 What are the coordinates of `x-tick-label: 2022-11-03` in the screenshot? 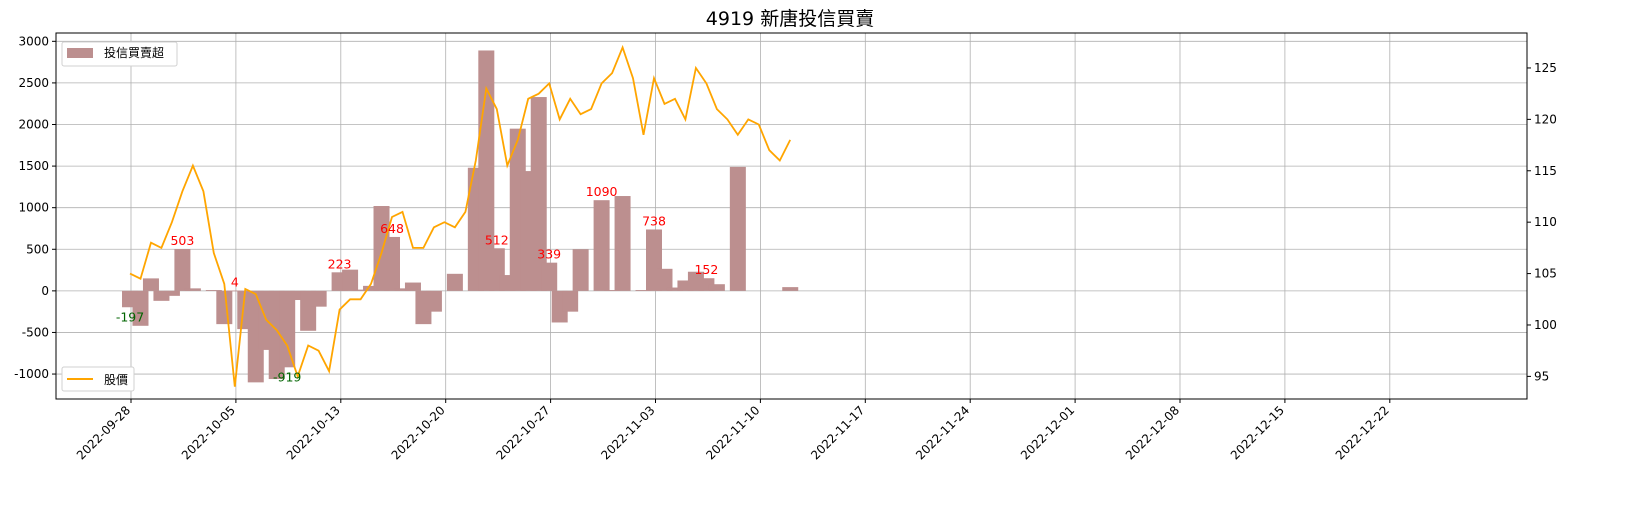 It's located at (627, 432).